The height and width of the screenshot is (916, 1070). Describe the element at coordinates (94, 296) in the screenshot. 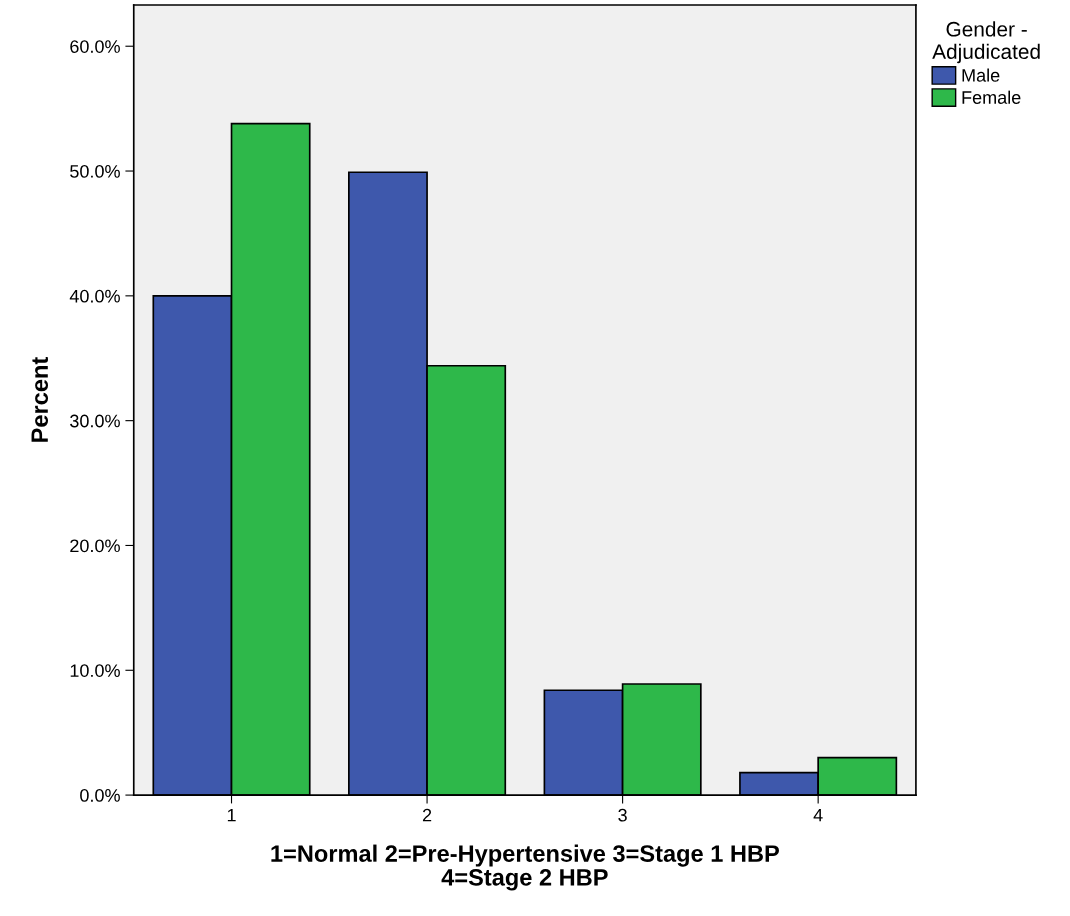

I see `y-tick-label: 40.0%` at that location.